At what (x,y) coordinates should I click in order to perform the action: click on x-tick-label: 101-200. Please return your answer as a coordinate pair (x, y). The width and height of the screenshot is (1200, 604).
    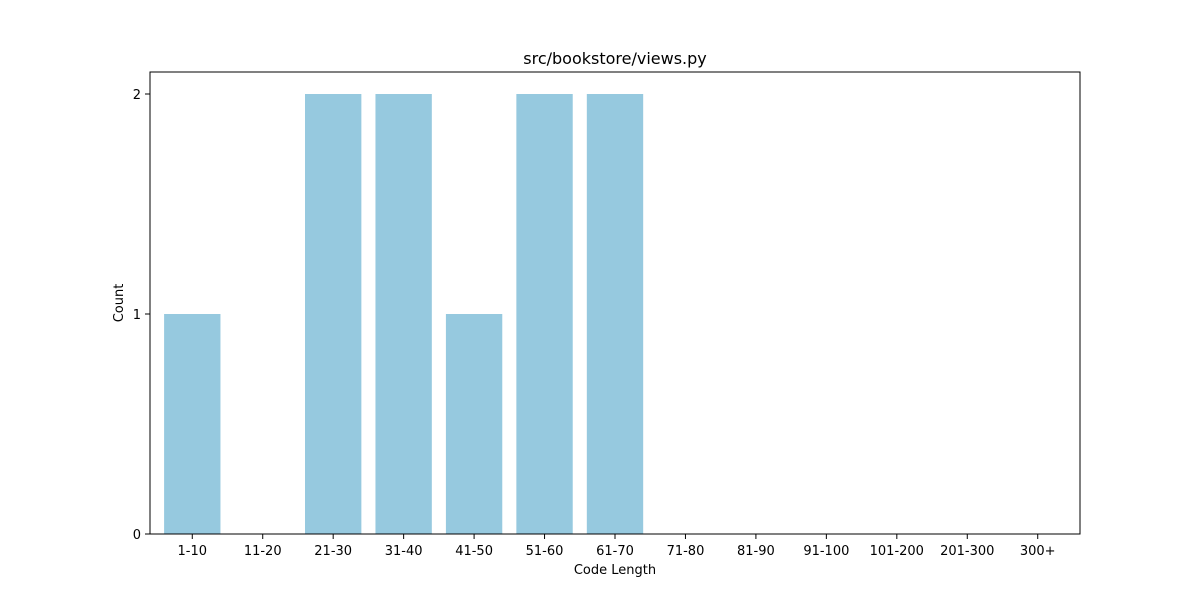
    Looking at the image, I should click on (897, 551).